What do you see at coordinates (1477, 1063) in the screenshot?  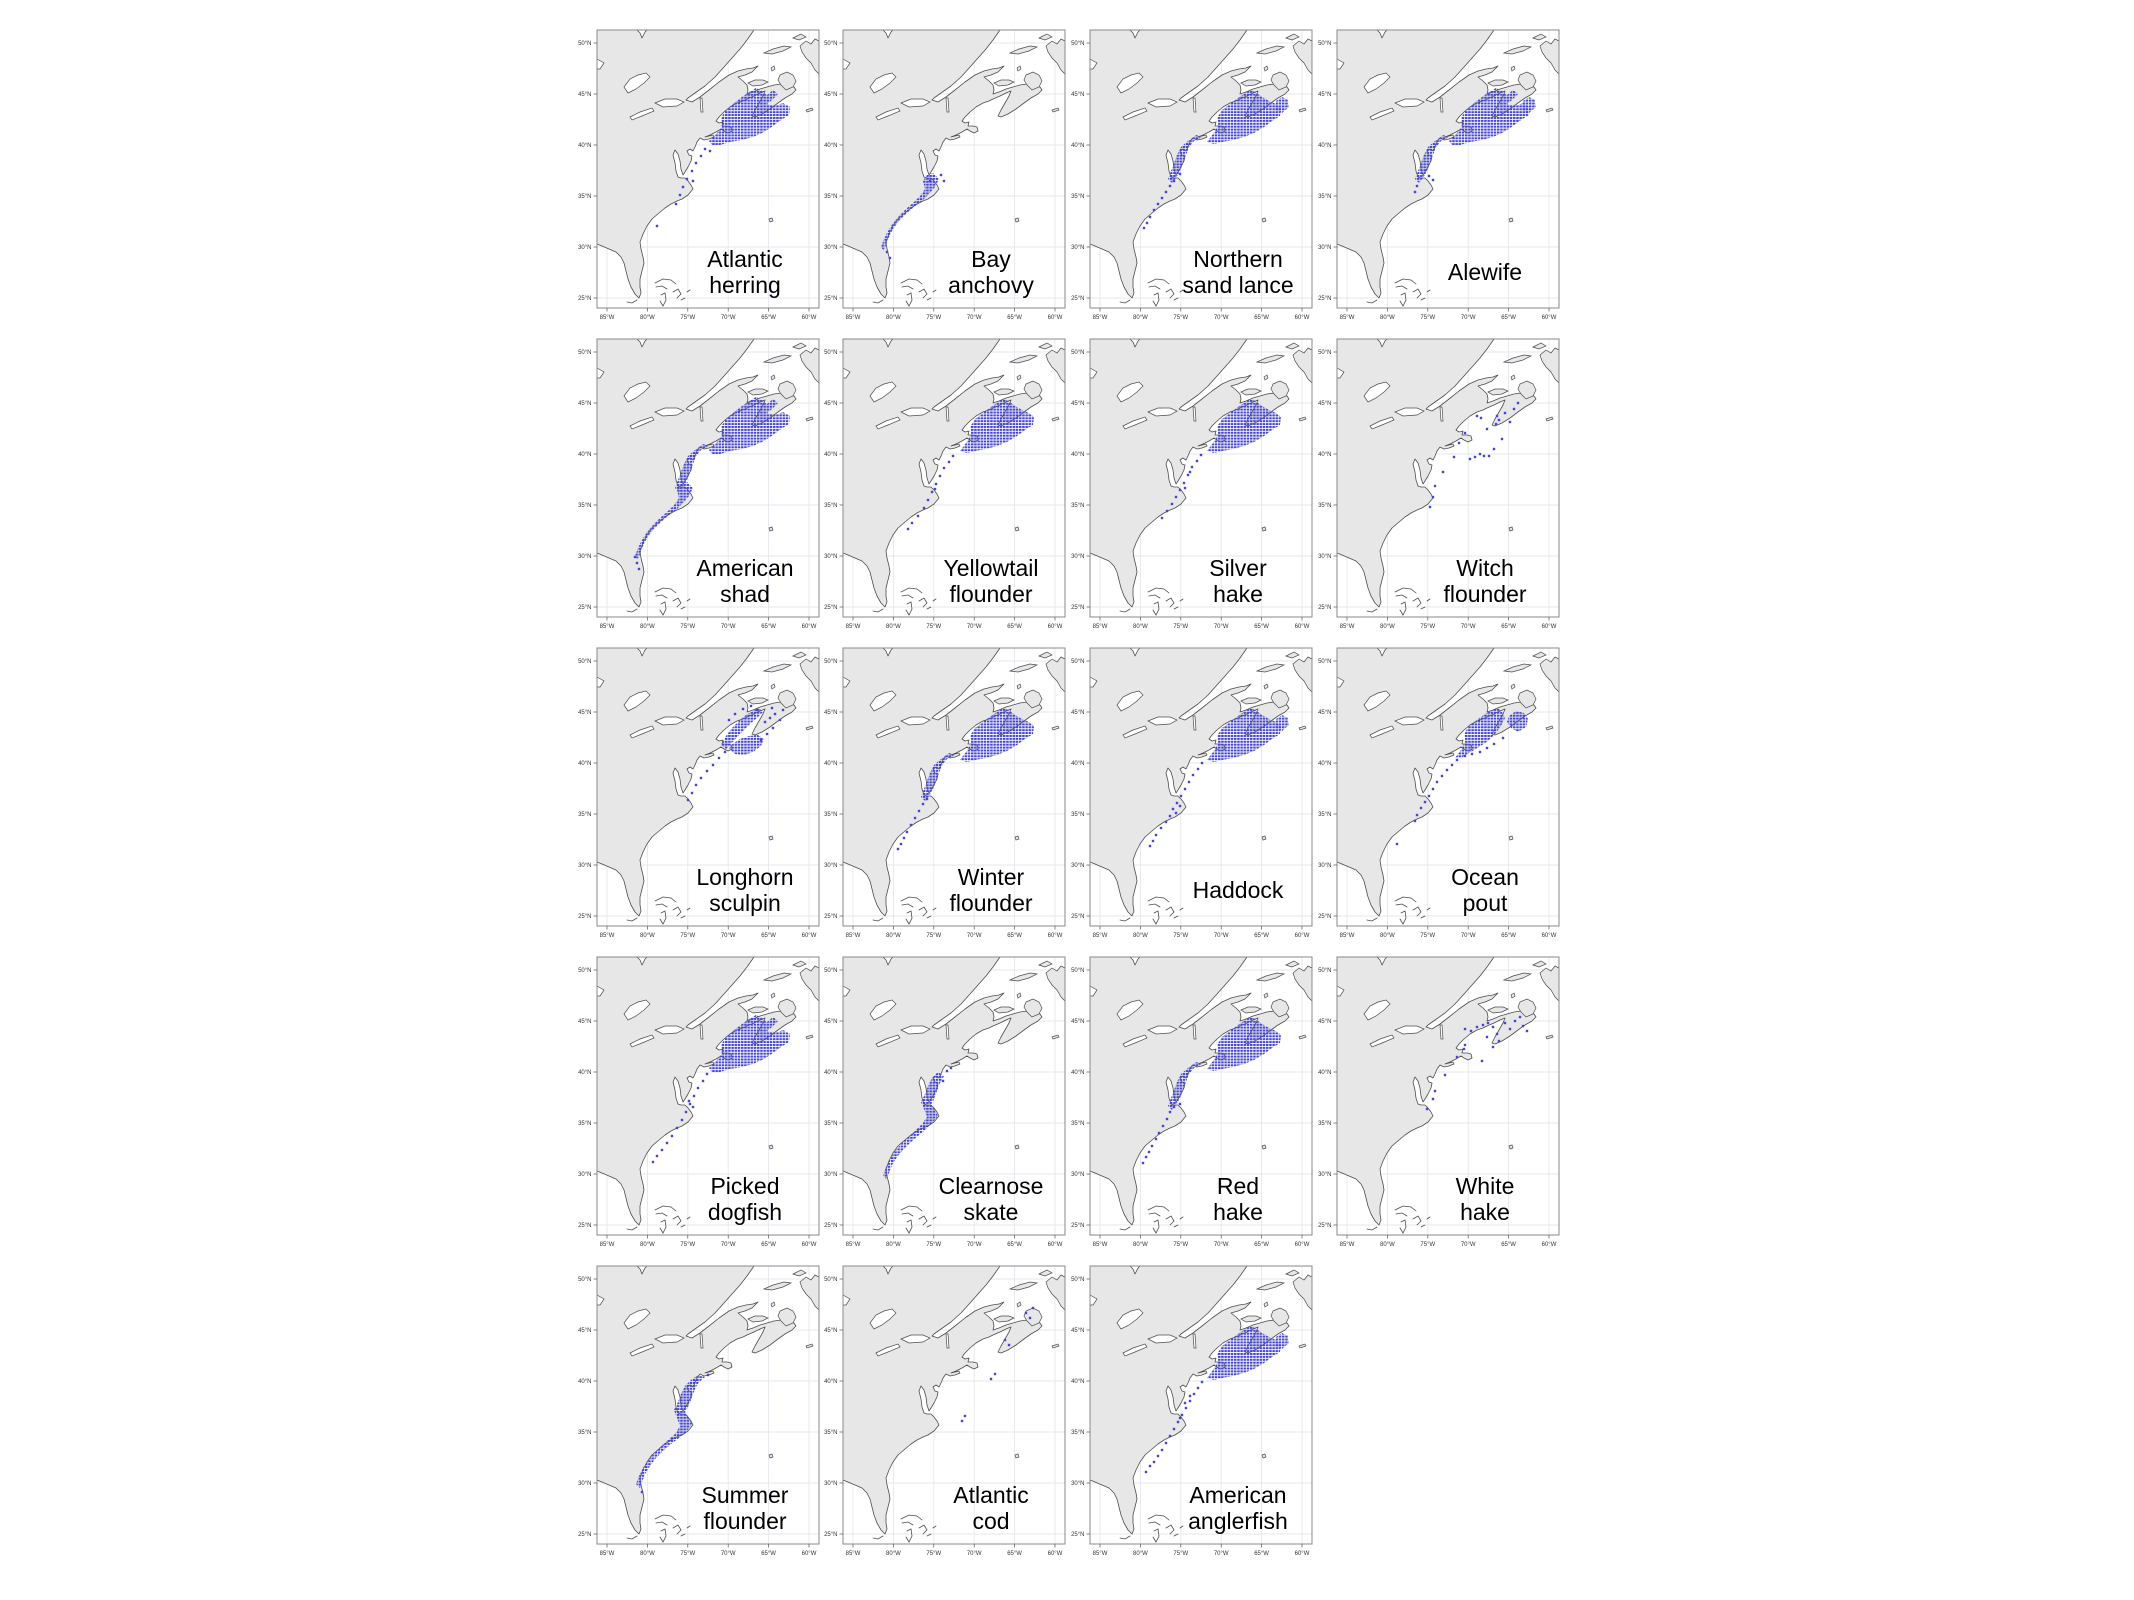 I see `distribution-dots` at bounding box center [1477, 1063].